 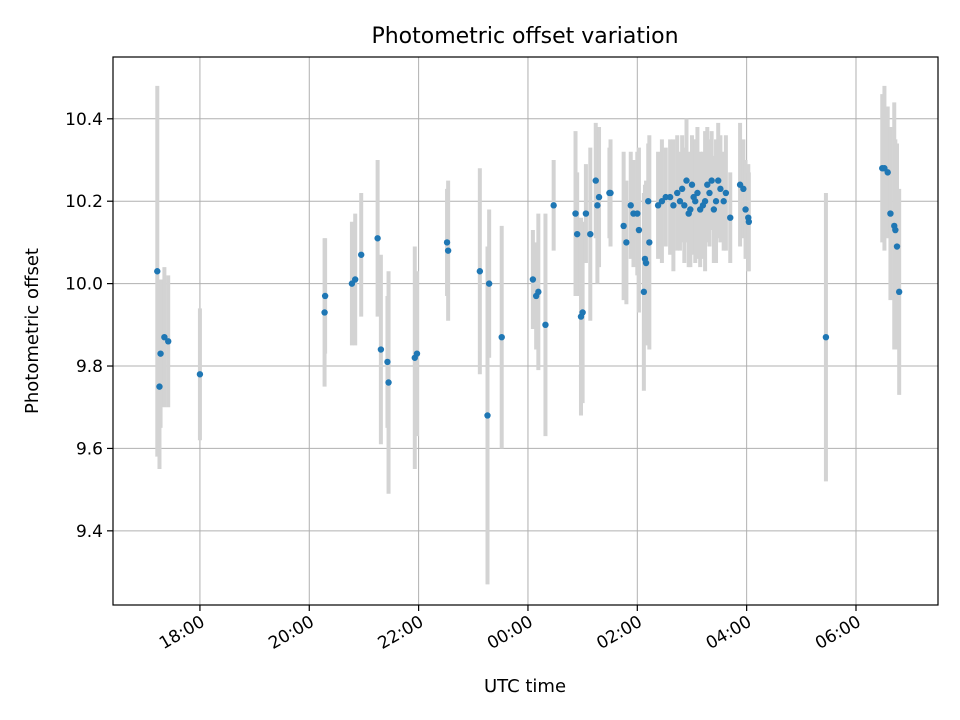 What do you see at coordinates (32, 331) in the screenshot?
I see `y-axis-label: Photometric offset` at bounding box center [32, 331].